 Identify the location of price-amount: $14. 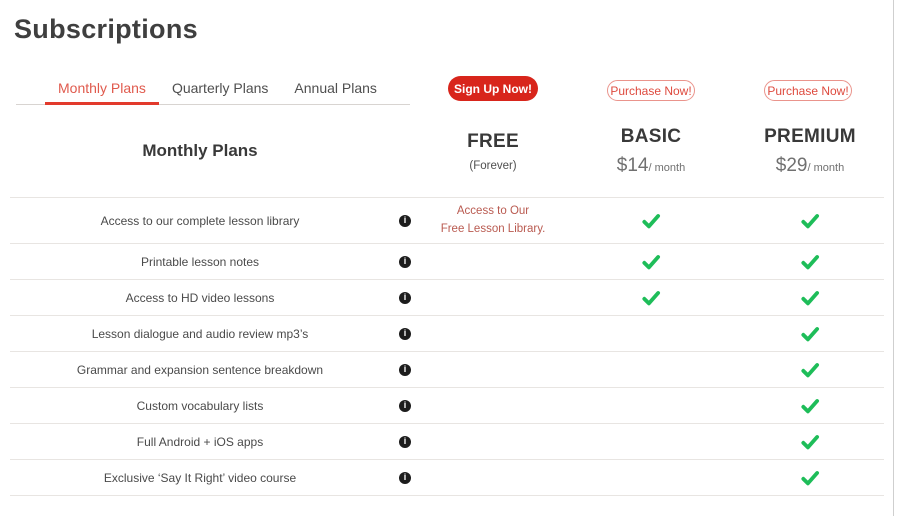
(632, 165).